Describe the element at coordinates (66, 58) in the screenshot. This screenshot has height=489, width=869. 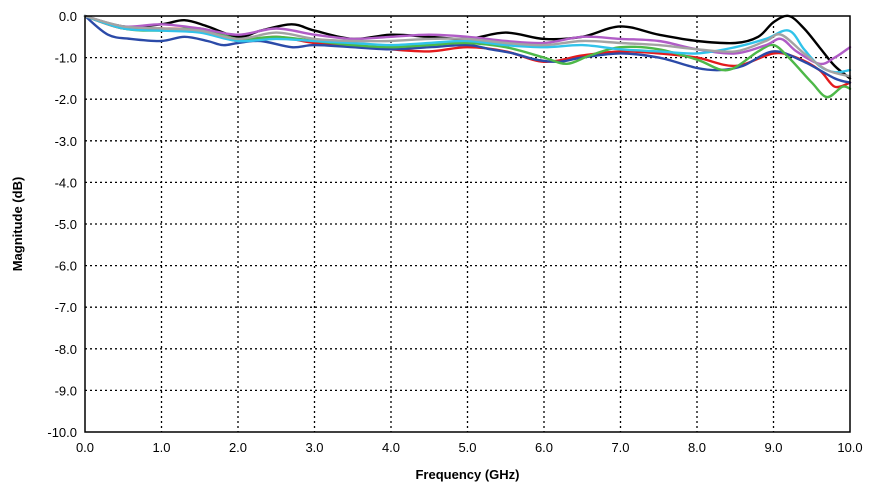
I see `y-tick-label: -1.0` at that location.